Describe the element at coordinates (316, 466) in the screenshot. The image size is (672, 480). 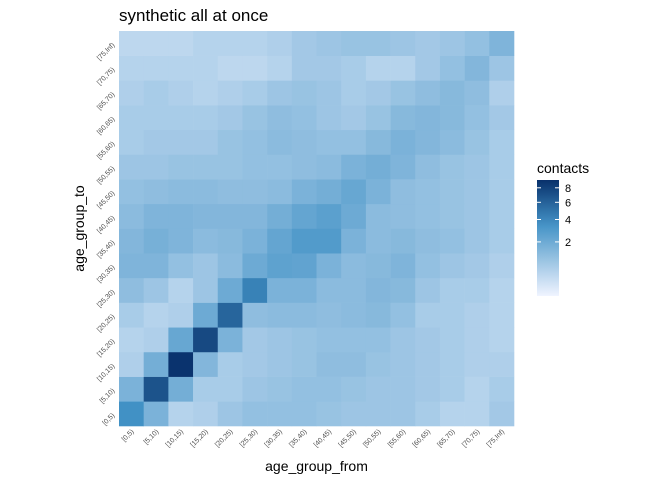
I see `x-axis-title: age_group_from` at that location.